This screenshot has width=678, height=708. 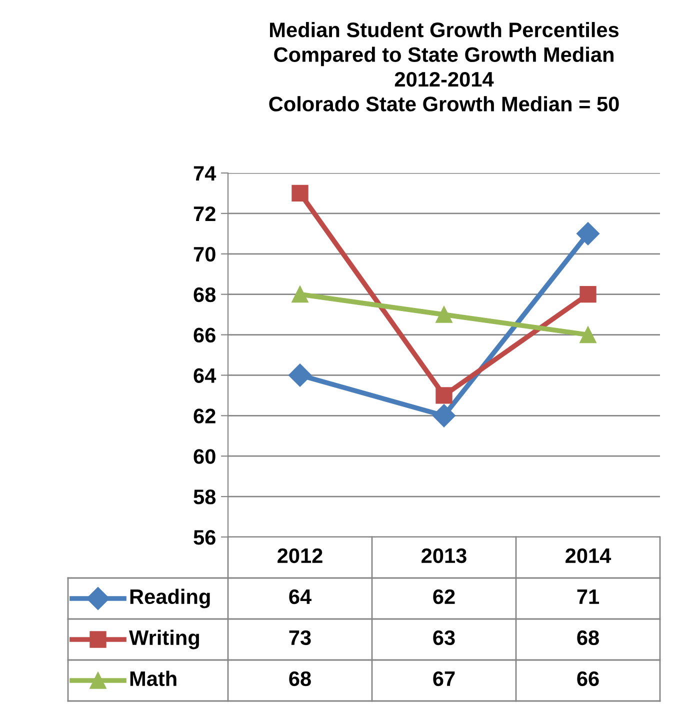 What do you see at coordinates (205, 497) in the screenshot?
I see `y-tick-label: 58` at bounding box center [205, 497].